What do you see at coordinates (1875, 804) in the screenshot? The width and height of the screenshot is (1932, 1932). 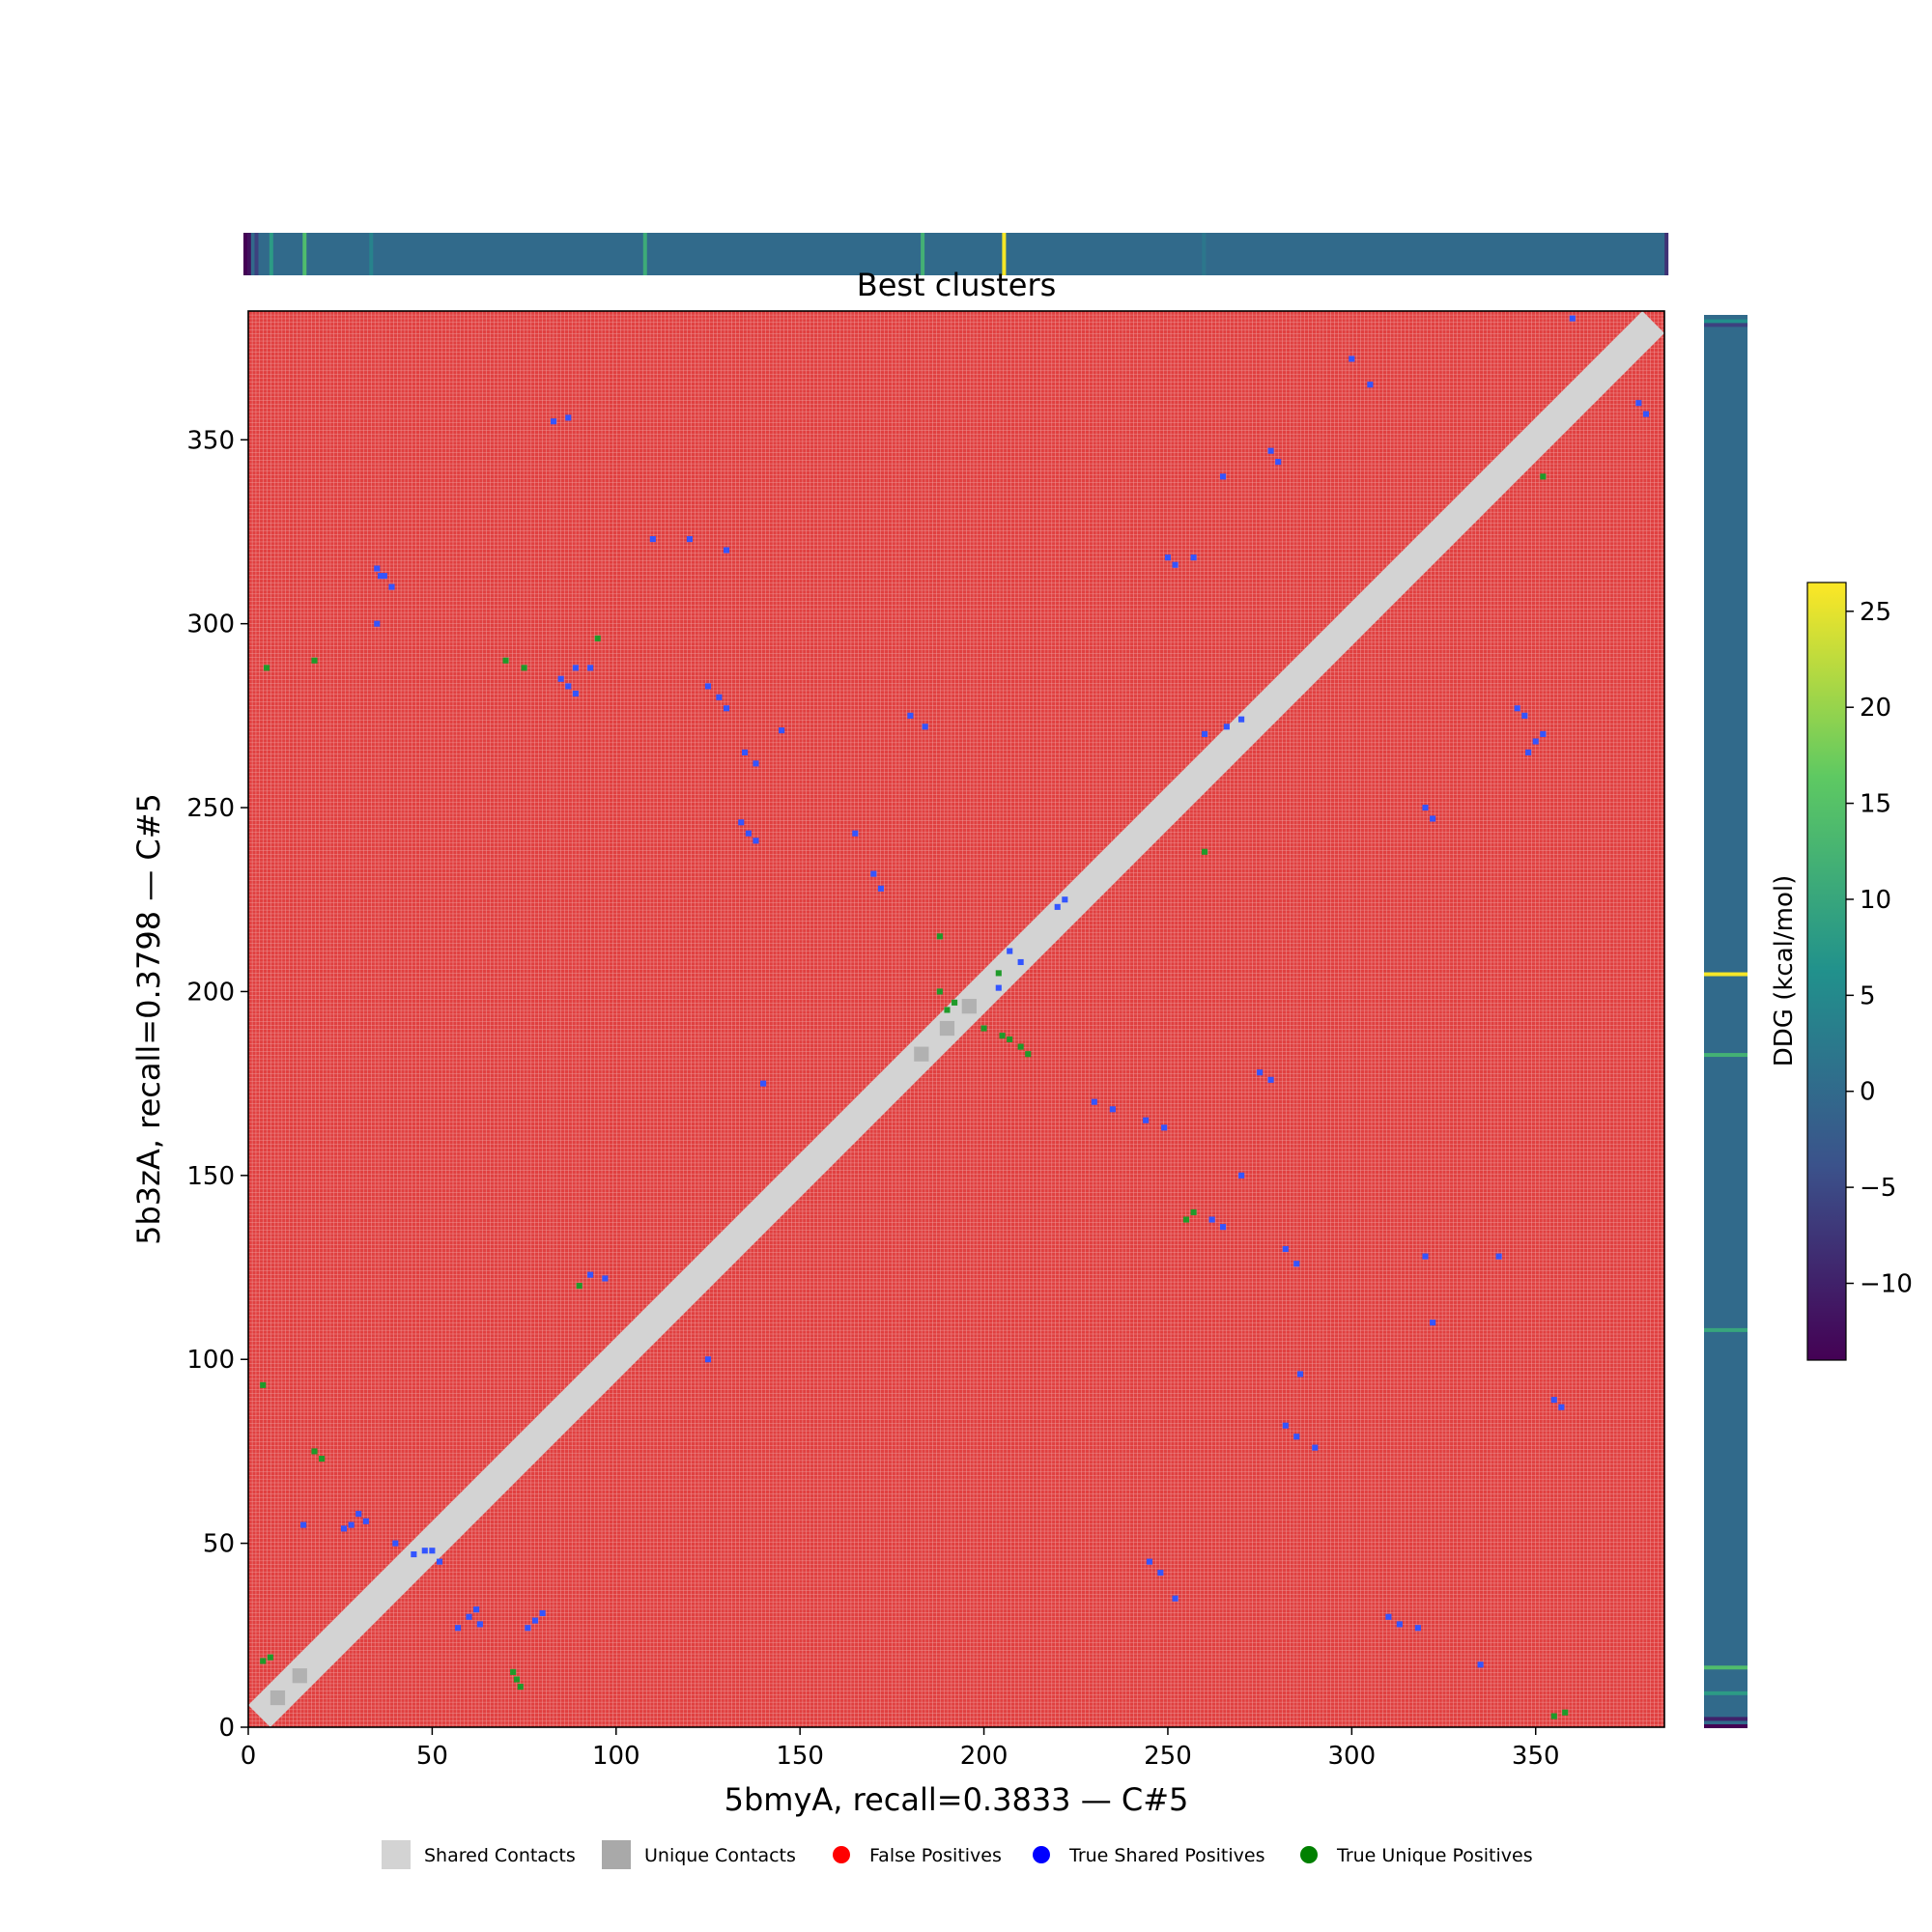 I see `colorbar-tick-label: 15` at bounding box center [1875, 804].